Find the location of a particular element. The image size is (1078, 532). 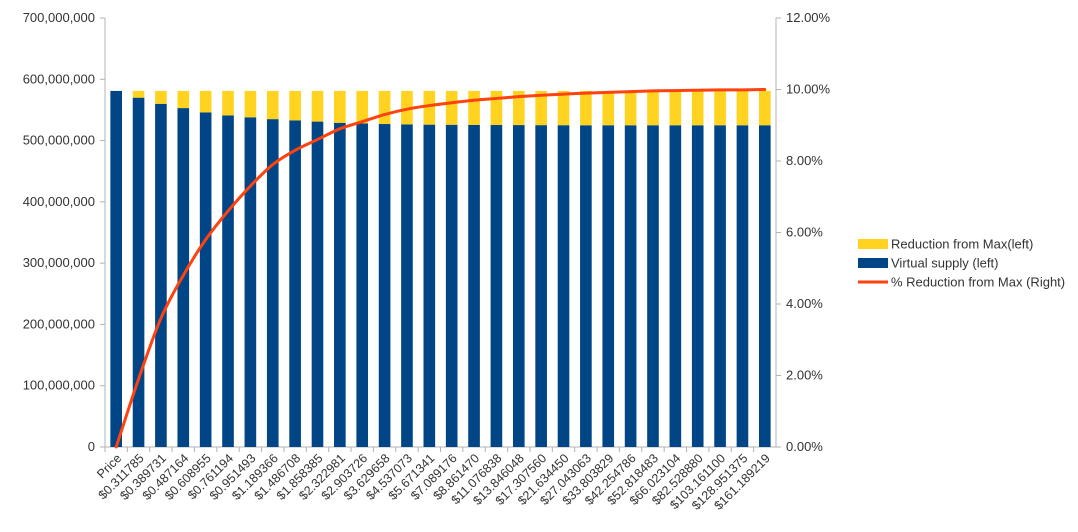

right-axis-tick-label: 0.00% is located at coordinates (804, 446).